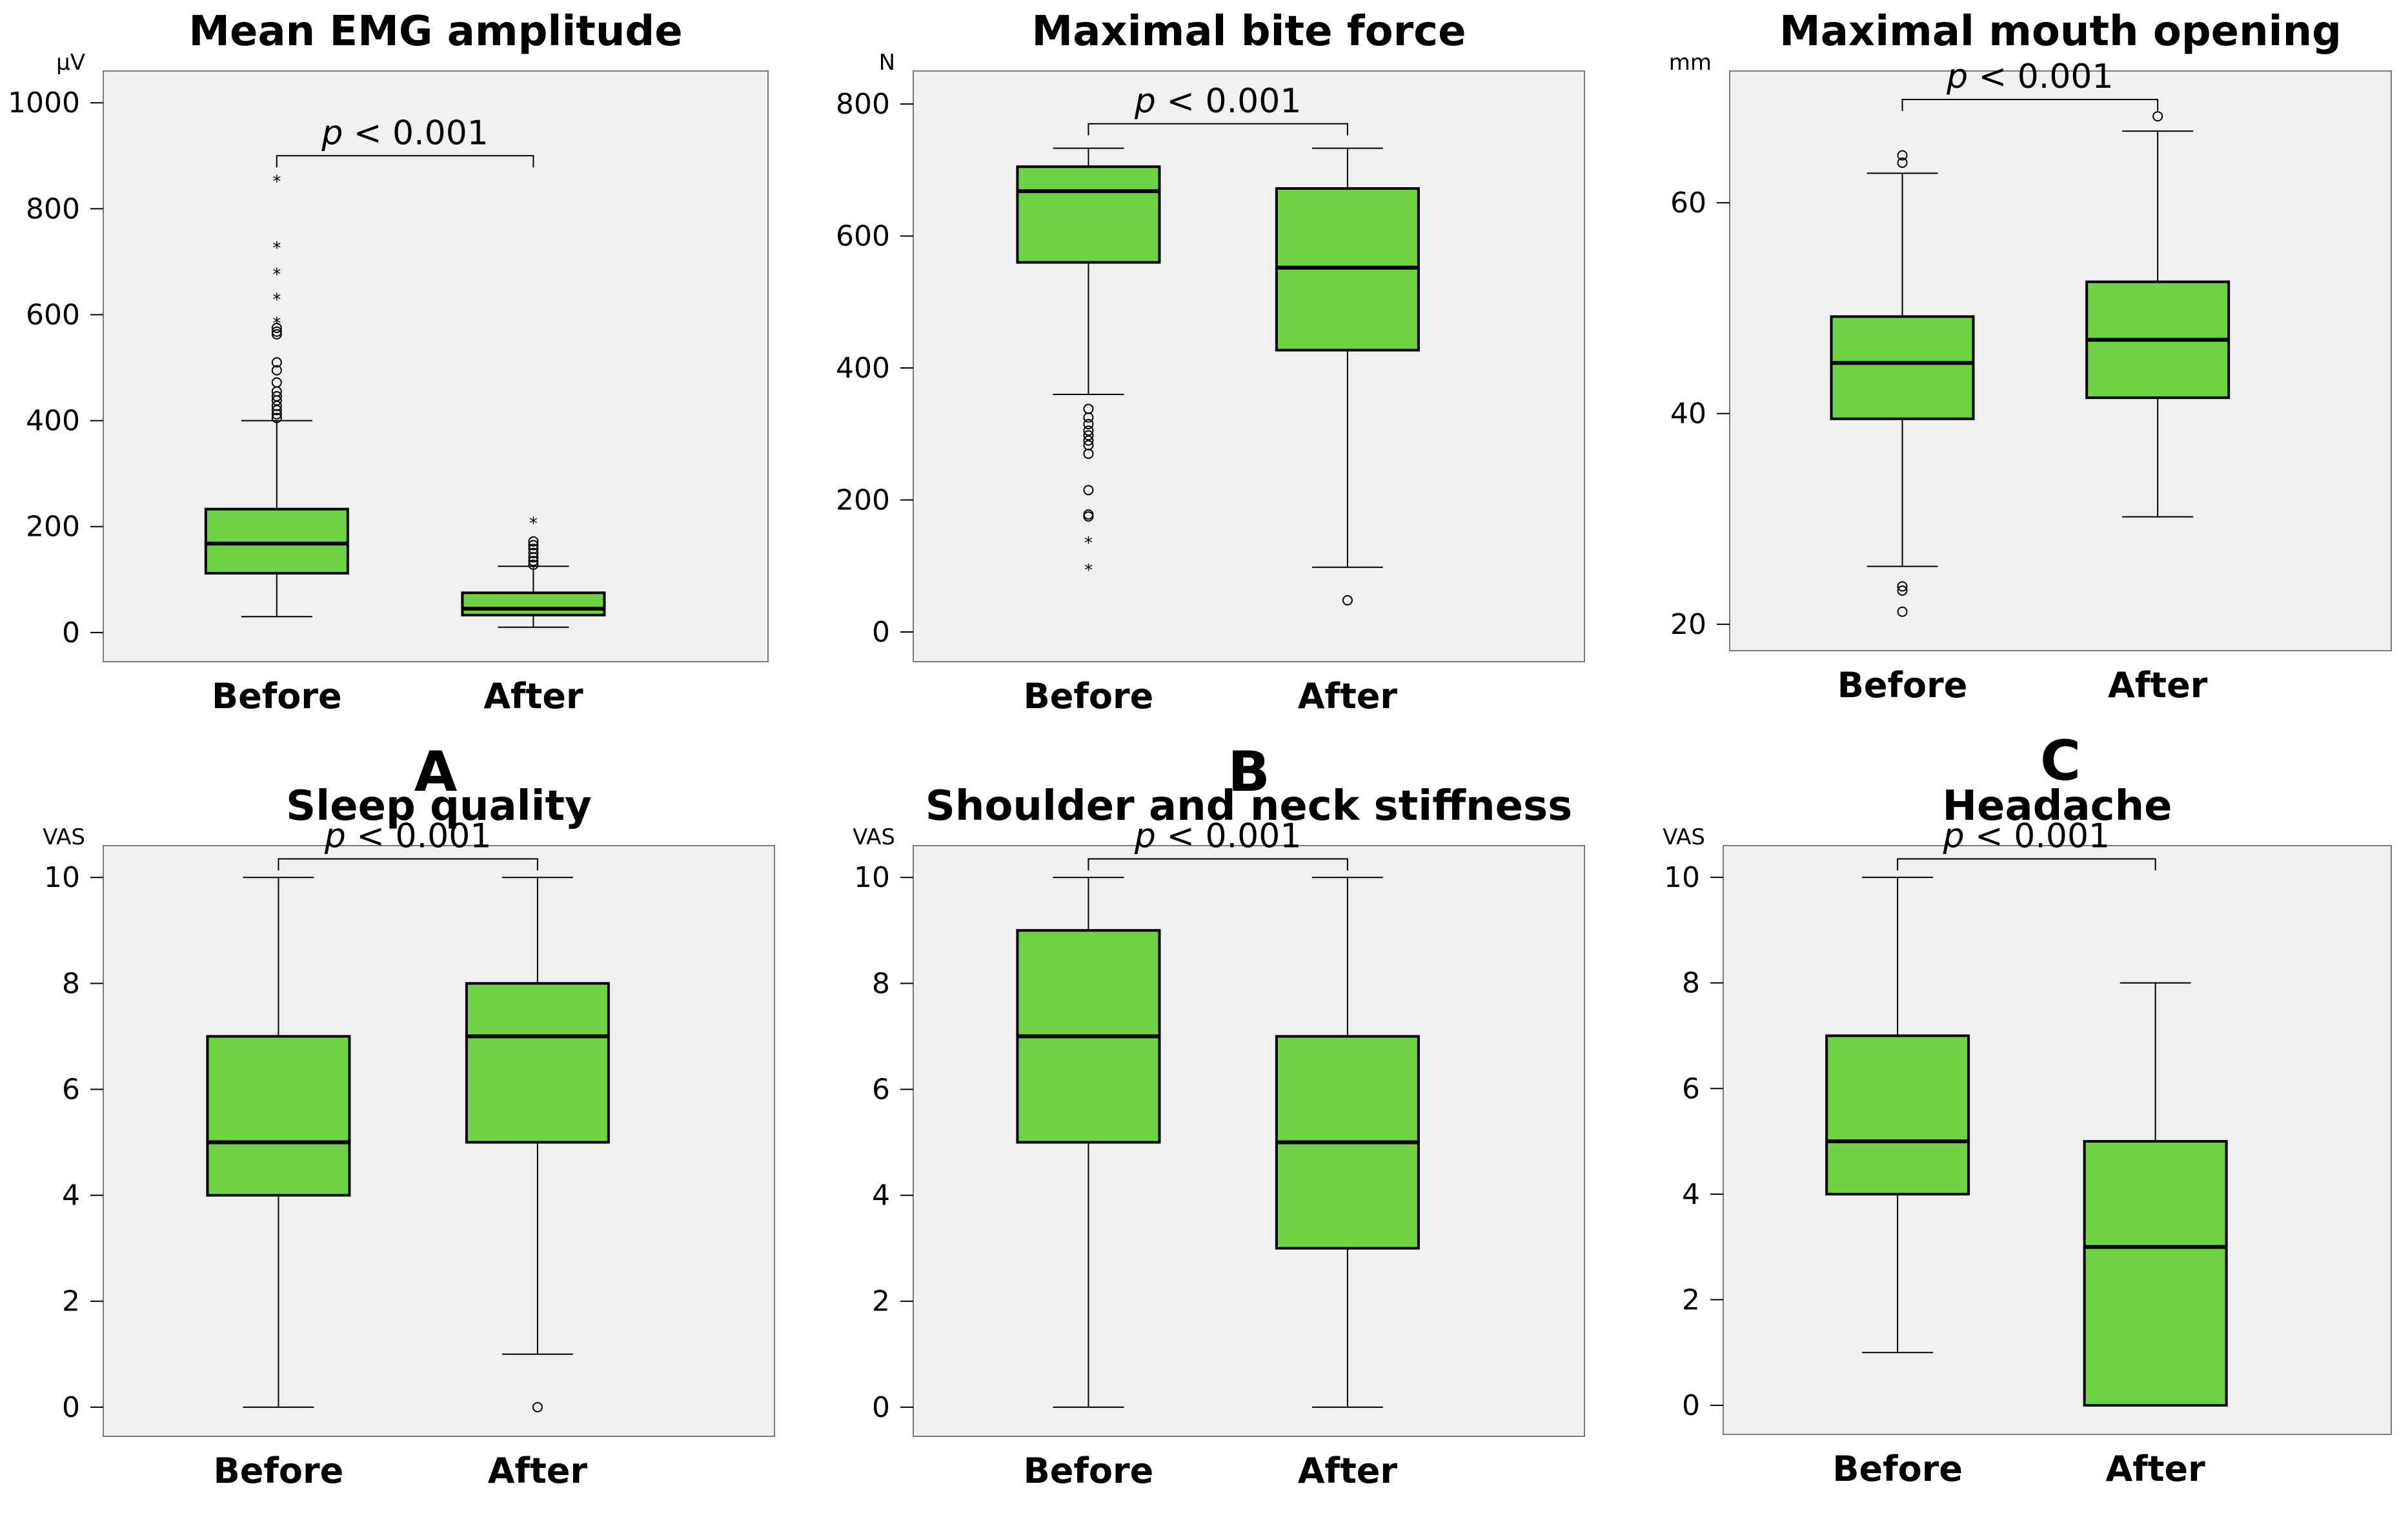 The image size is (2408, 1517). What do you see at coordinates (863, 369) in the screenshot?
I see `y-tick-label: 400` at bounding box center [863, 369].